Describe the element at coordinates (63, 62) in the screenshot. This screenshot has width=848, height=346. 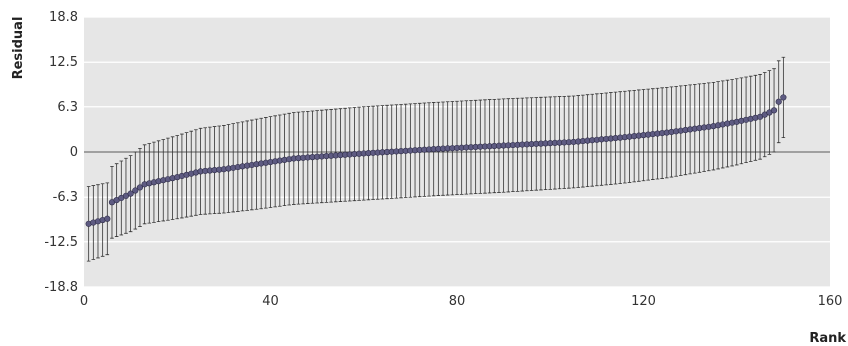
I see `y-tick-label: 12.5` at that location.